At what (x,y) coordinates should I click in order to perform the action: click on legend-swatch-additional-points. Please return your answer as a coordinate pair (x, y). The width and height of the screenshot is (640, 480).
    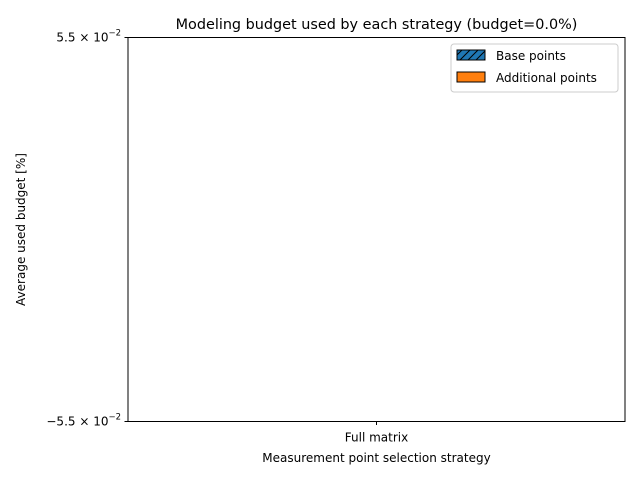
    Looking at the image, I should click on (471, 77).